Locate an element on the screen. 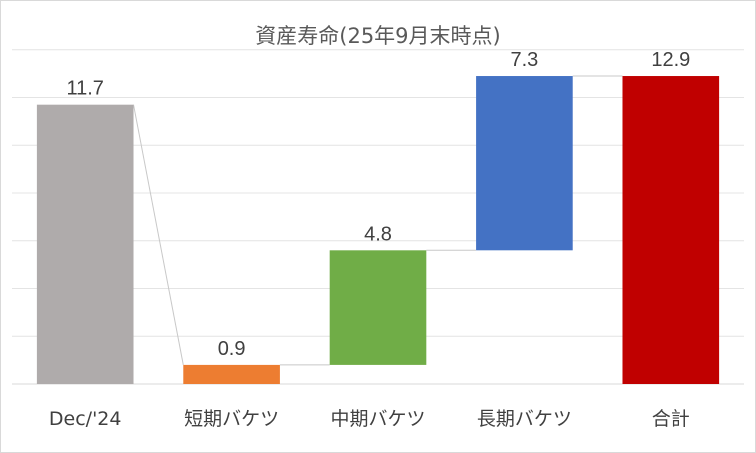 The height and width of the screenshot is (453, 756). connector-line is located at coordinates (158, 234).